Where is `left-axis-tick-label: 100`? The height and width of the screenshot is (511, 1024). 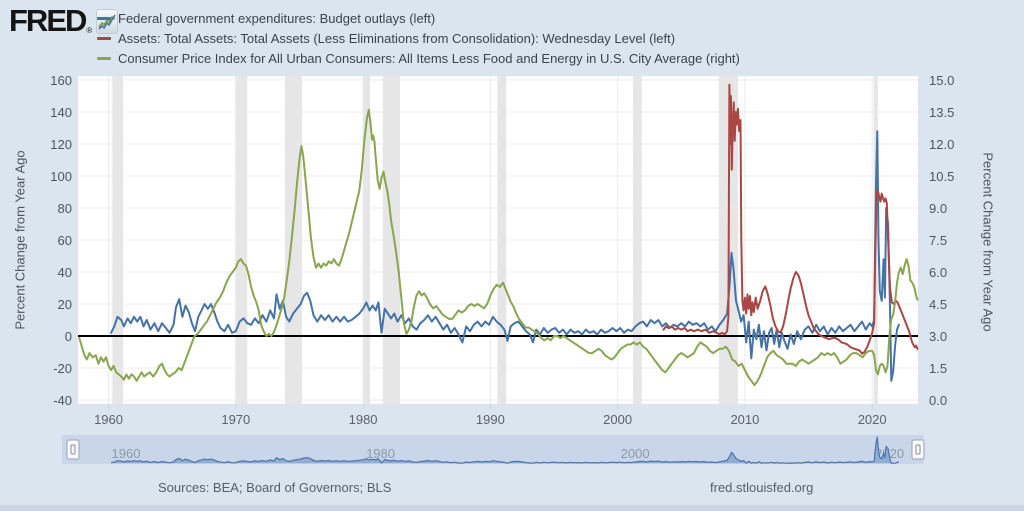
left-axis-tick-label: 100 is located at coordinates (61, 176).